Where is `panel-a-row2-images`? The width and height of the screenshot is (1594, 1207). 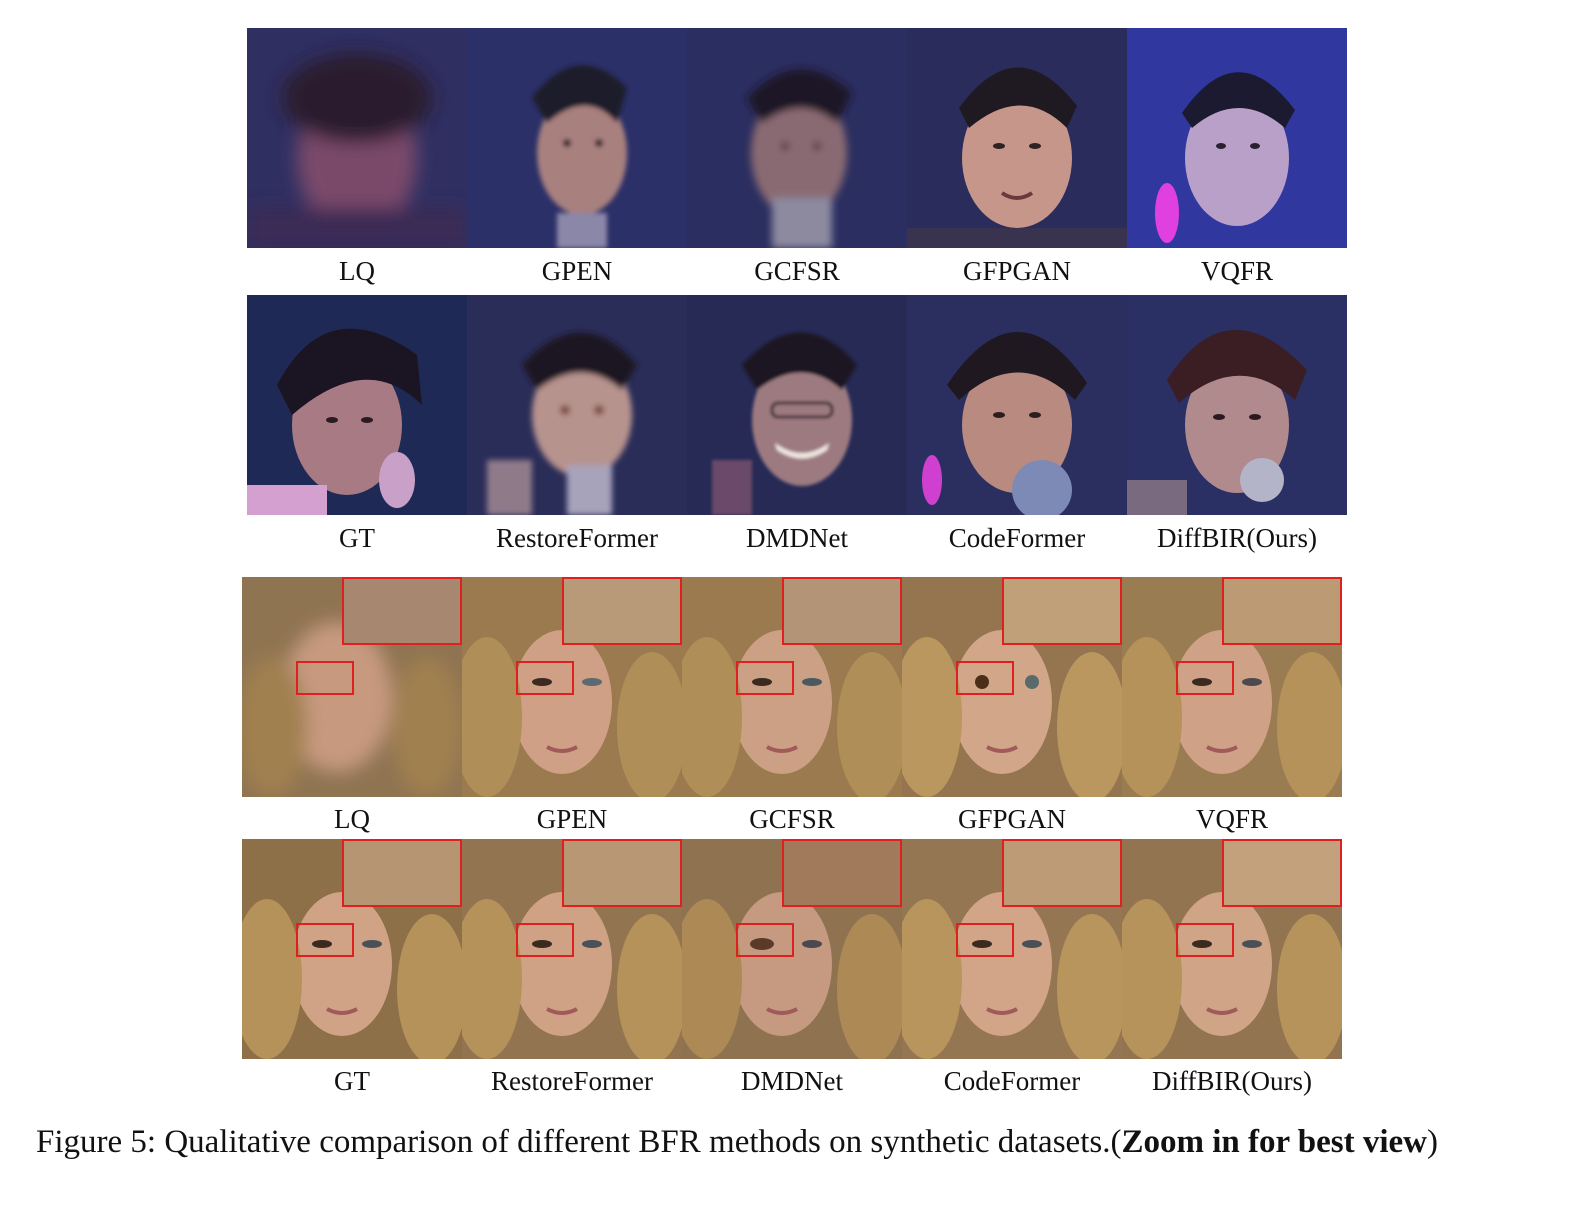
panel-a-row2-images is located at coordinates (797, 405).